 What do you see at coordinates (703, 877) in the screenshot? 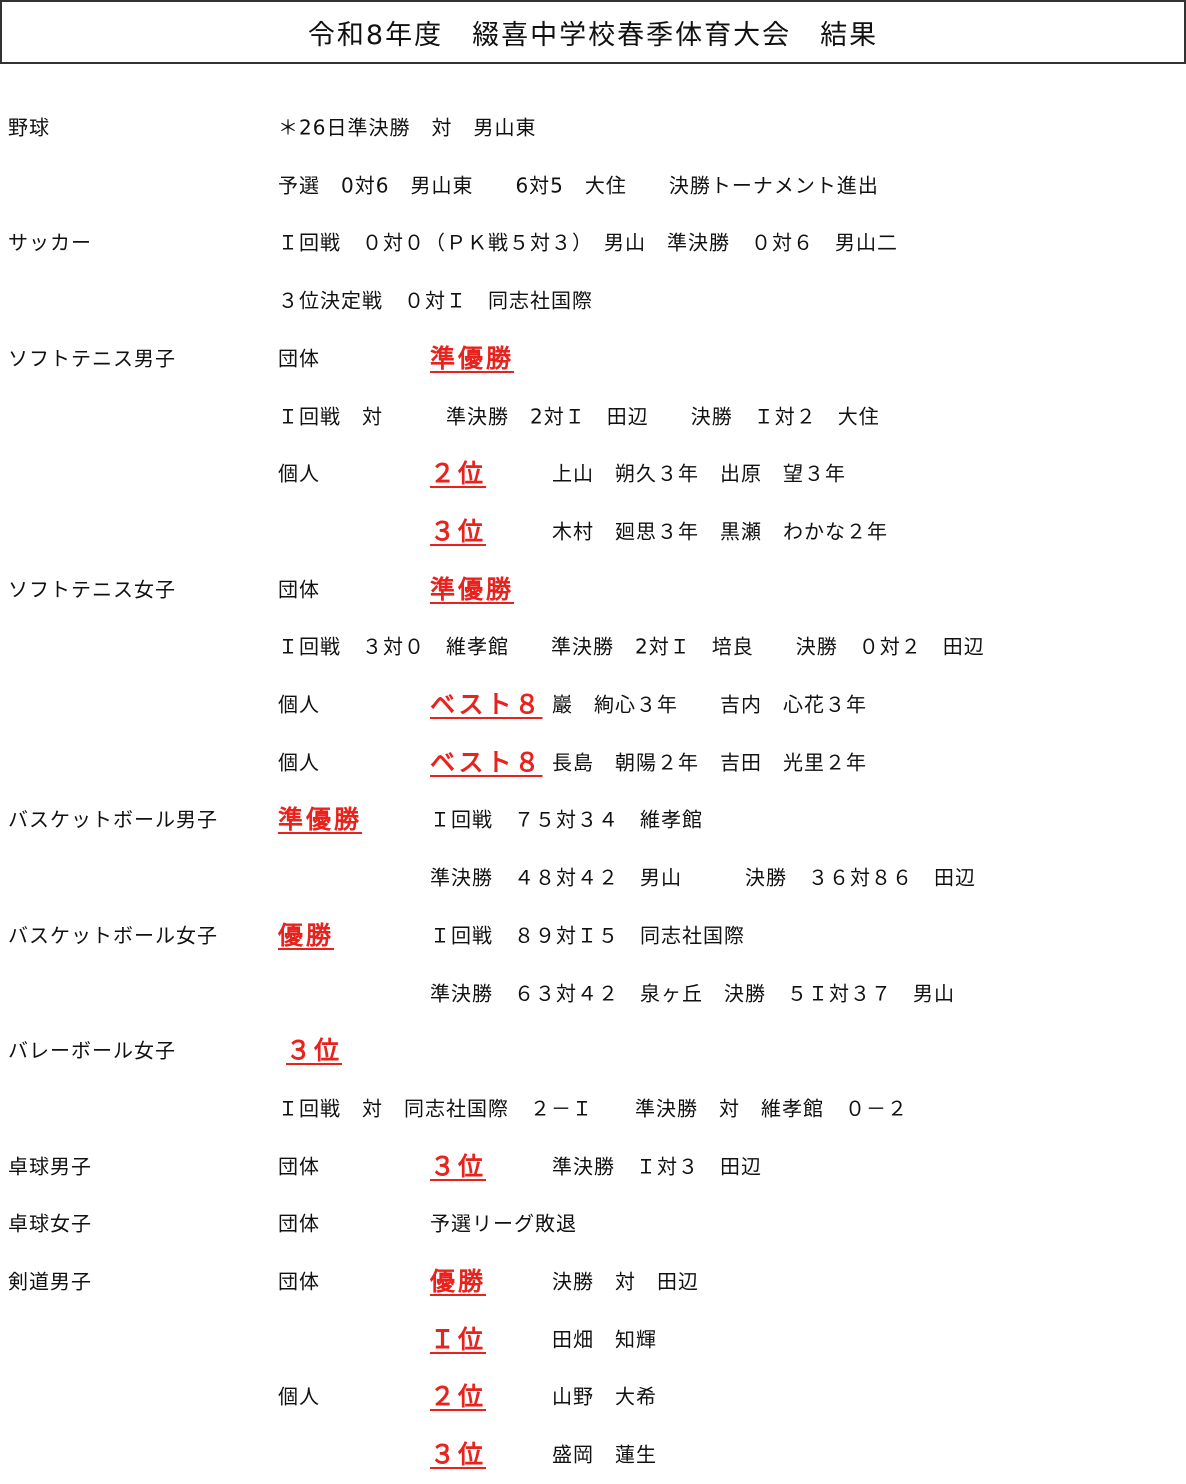
I see `result-text: 準決勝 ４８対４２ 男山 決勝 ３６対８６ 田辺` at bounding box center [703, 877].